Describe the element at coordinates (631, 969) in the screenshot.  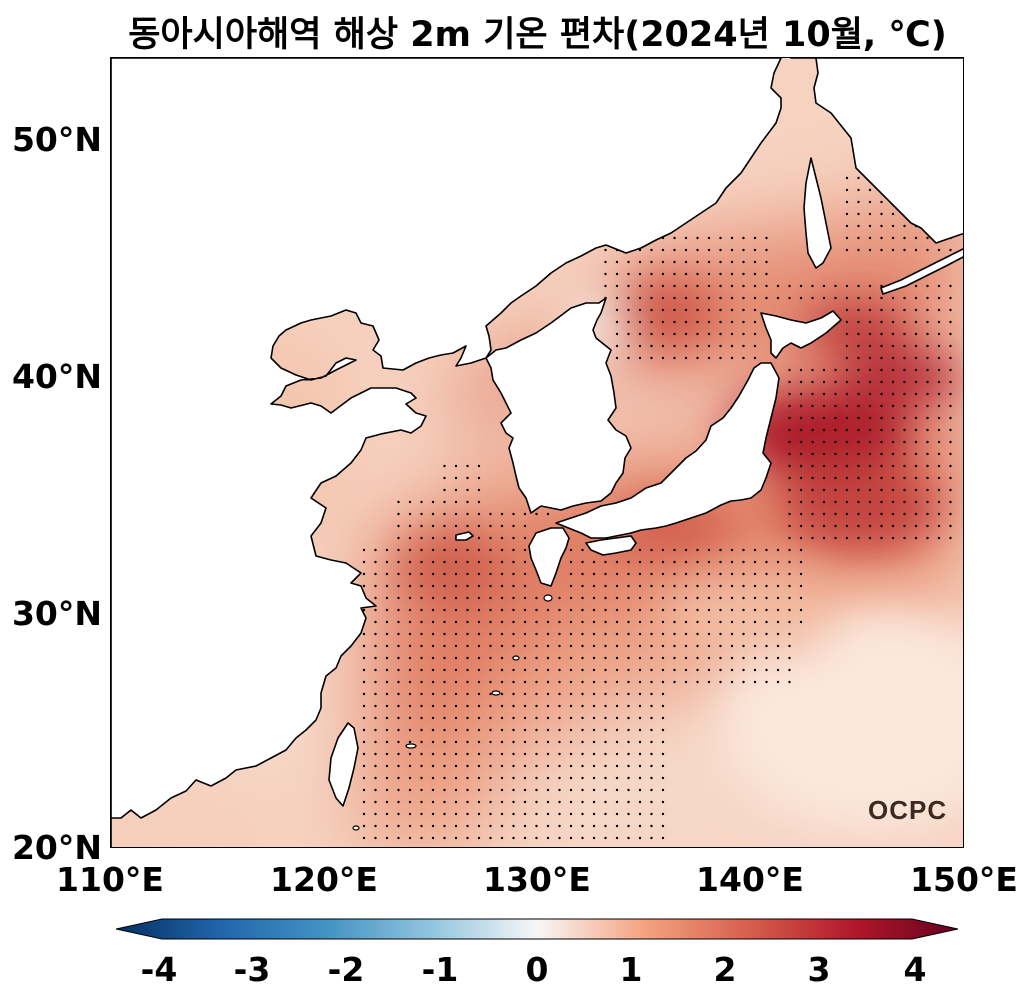
I see `colorbar-tick-1: 1` at that location.